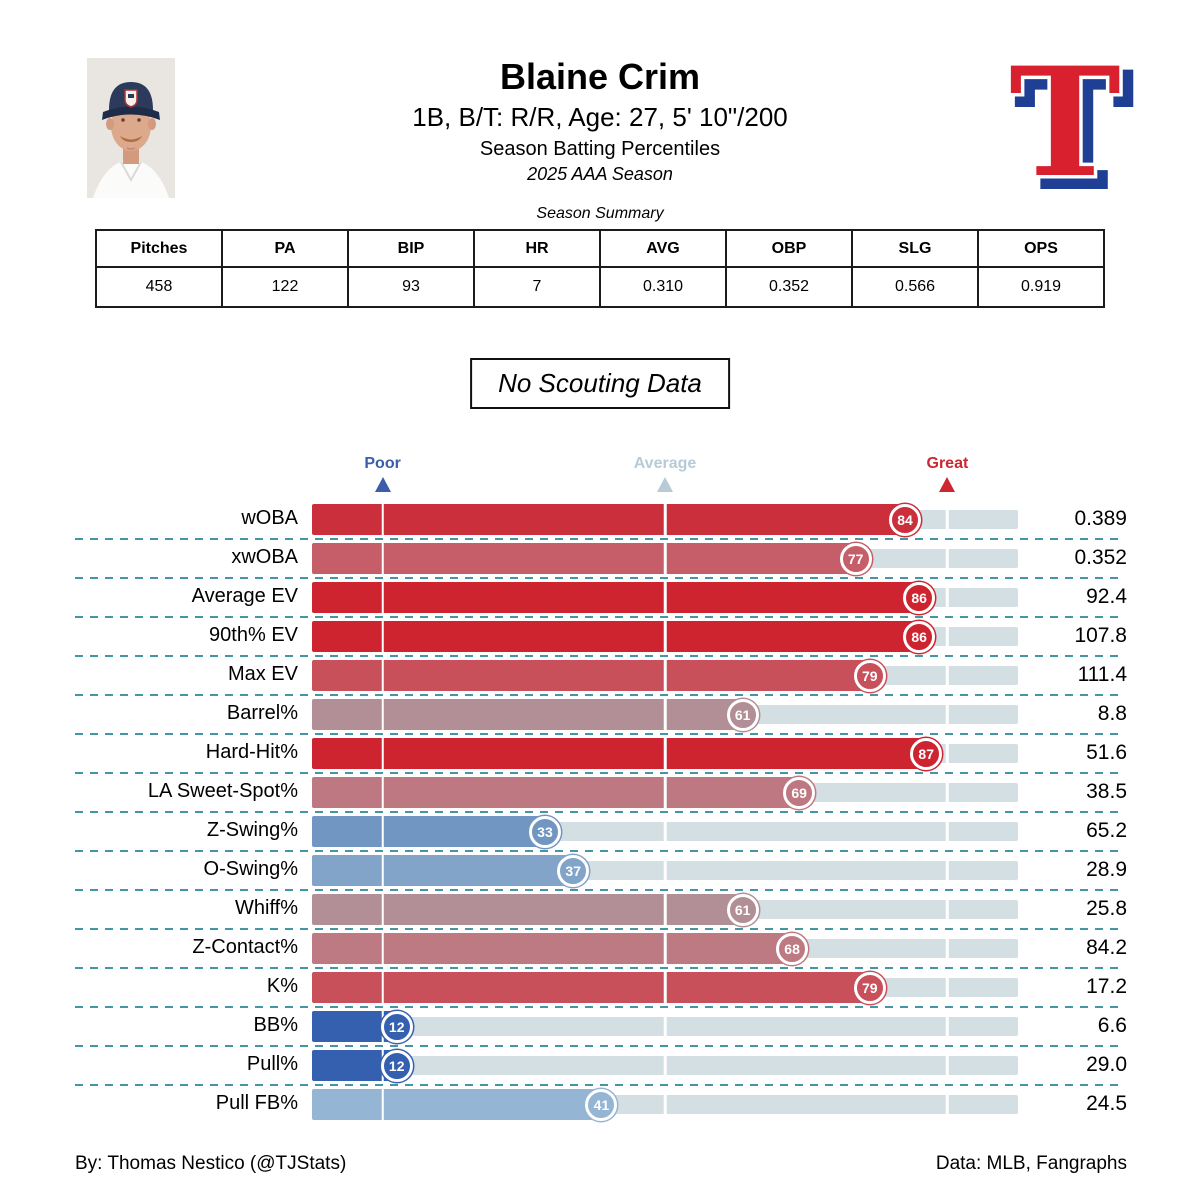 The image size is (1200, 1200). I want to click on percentile-badge: 86, so click(919, 597).